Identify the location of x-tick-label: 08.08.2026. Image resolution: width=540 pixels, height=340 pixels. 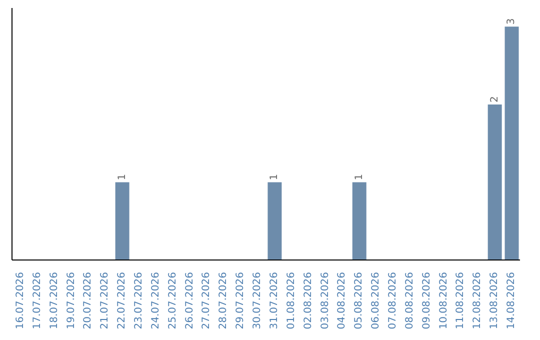
(410, 301).